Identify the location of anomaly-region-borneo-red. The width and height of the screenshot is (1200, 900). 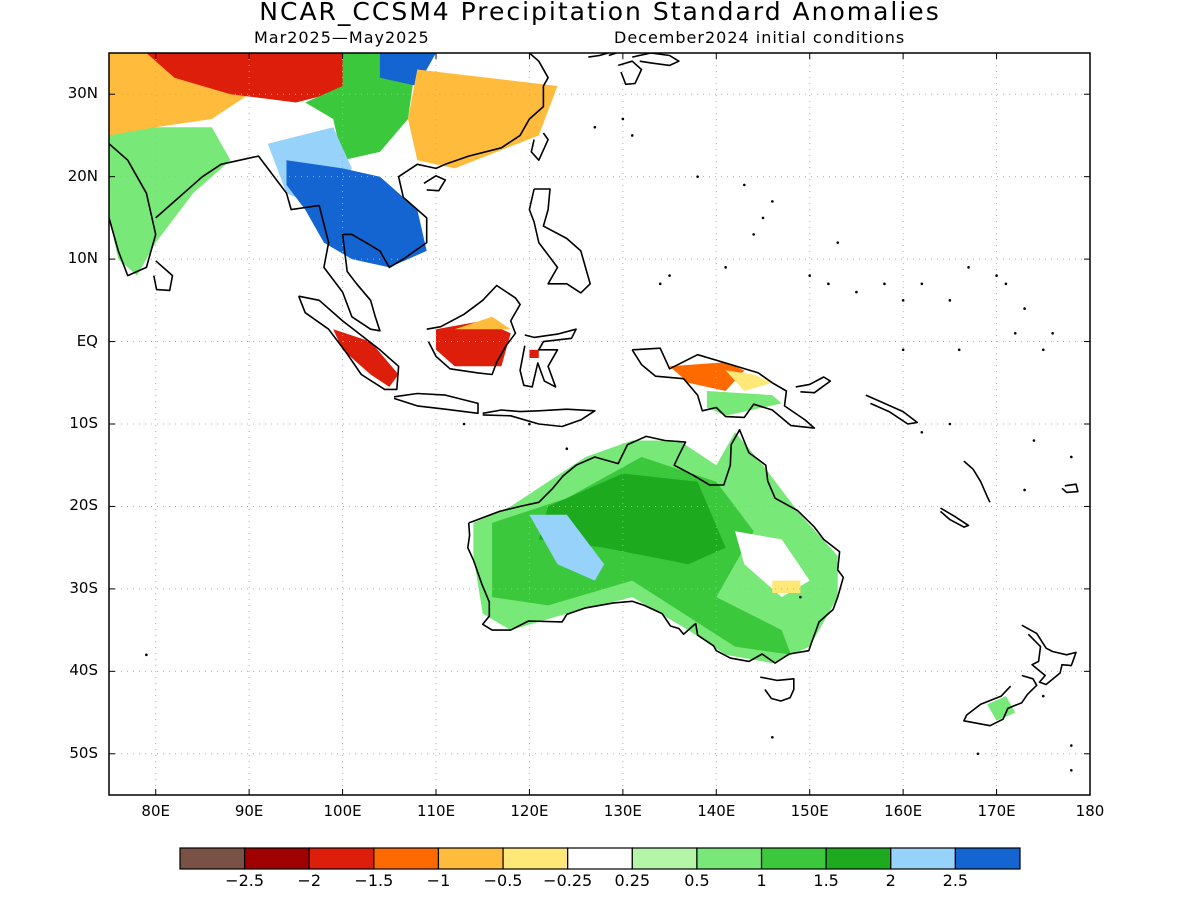
(473, 343).